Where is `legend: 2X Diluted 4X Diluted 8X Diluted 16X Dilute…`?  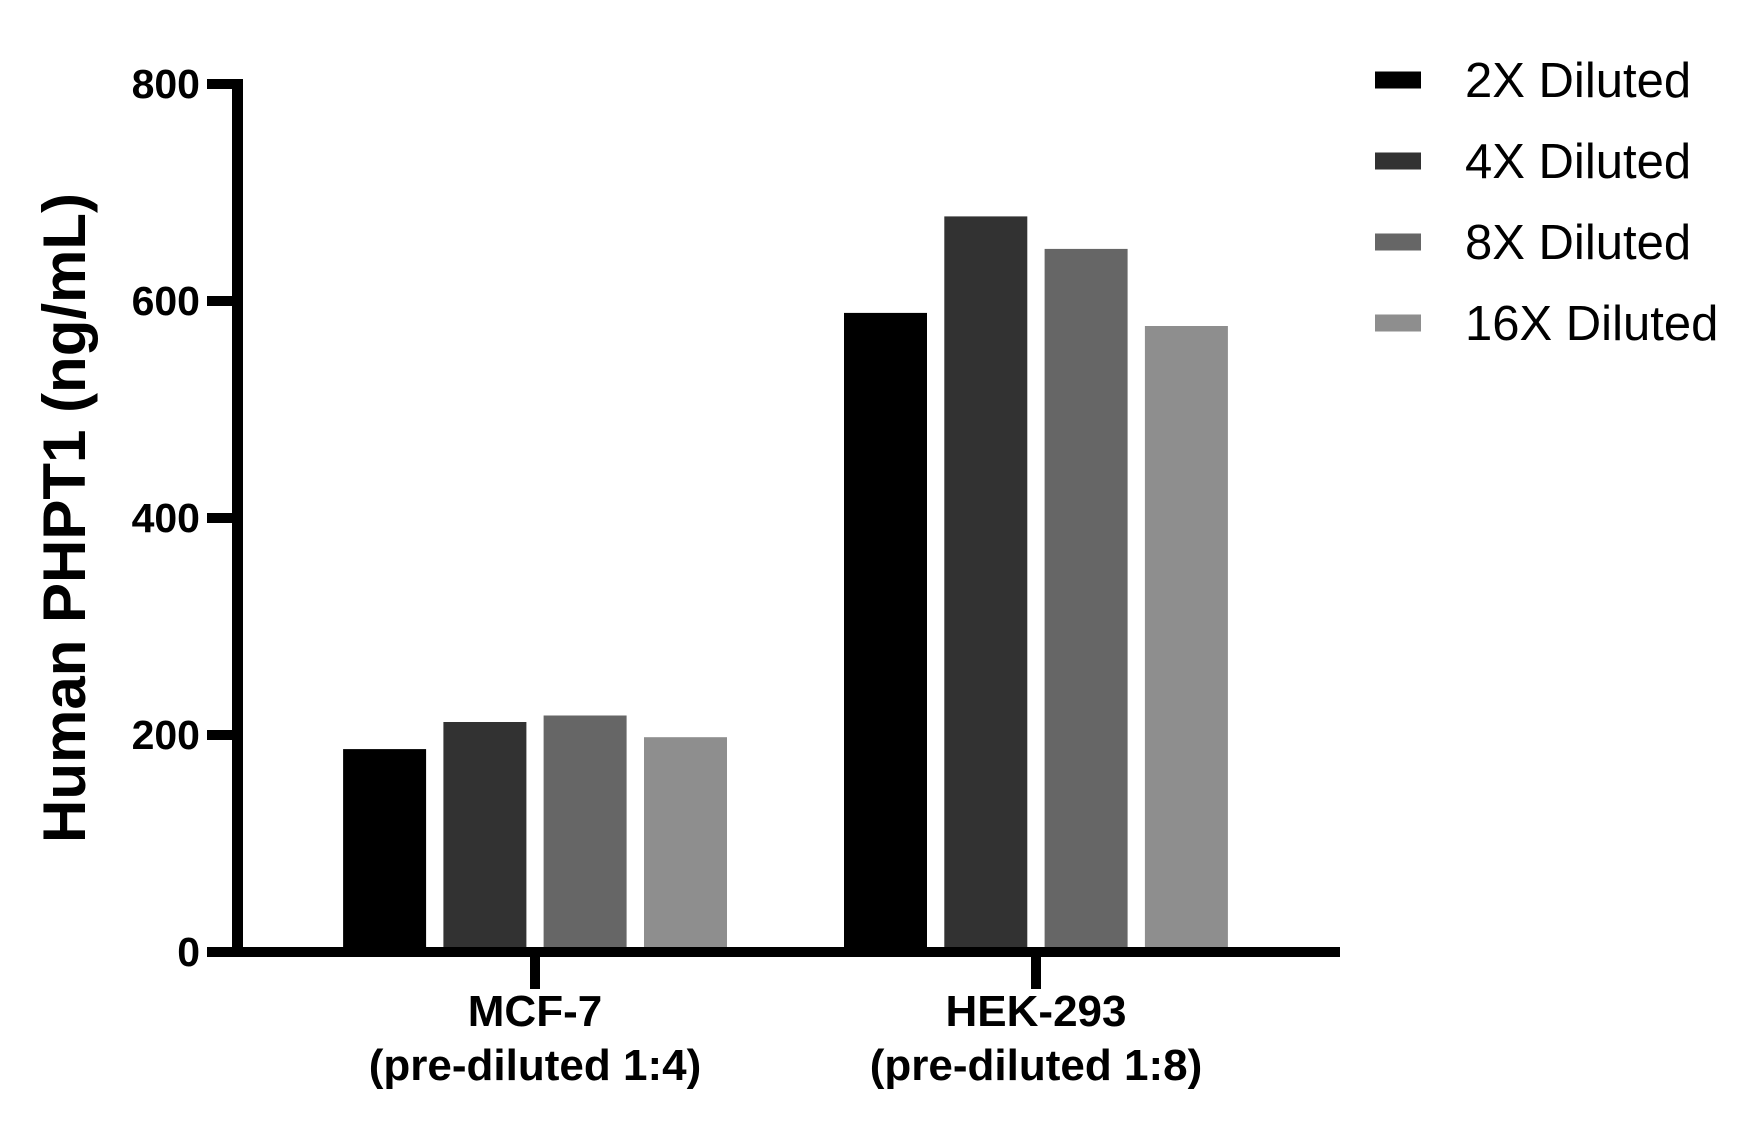
legend: 2X Diluted 4X Diluted 8X Diluted 16X Dilute… is located at coordinates (1546, 202).